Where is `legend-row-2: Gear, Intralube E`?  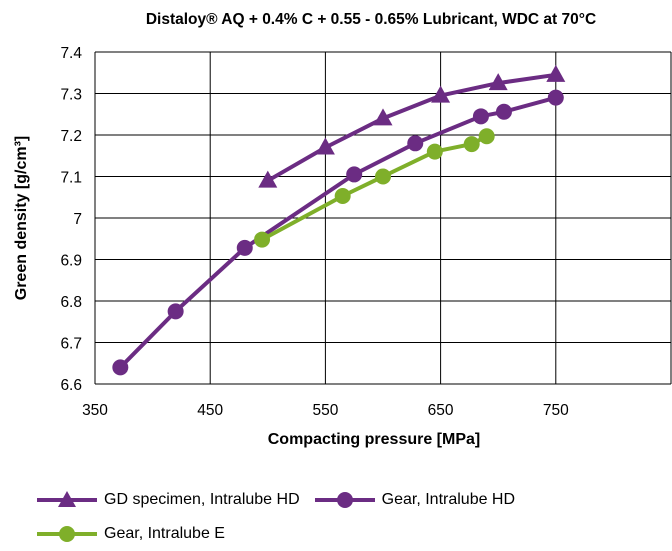
legend-row-2: Gear, Intralube E is located at coordinates (346, 534).